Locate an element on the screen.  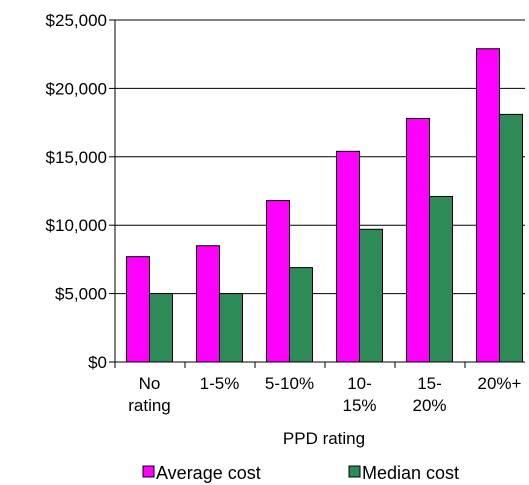
x-tick-label: 20%+ is located at coordinates (500, 383).